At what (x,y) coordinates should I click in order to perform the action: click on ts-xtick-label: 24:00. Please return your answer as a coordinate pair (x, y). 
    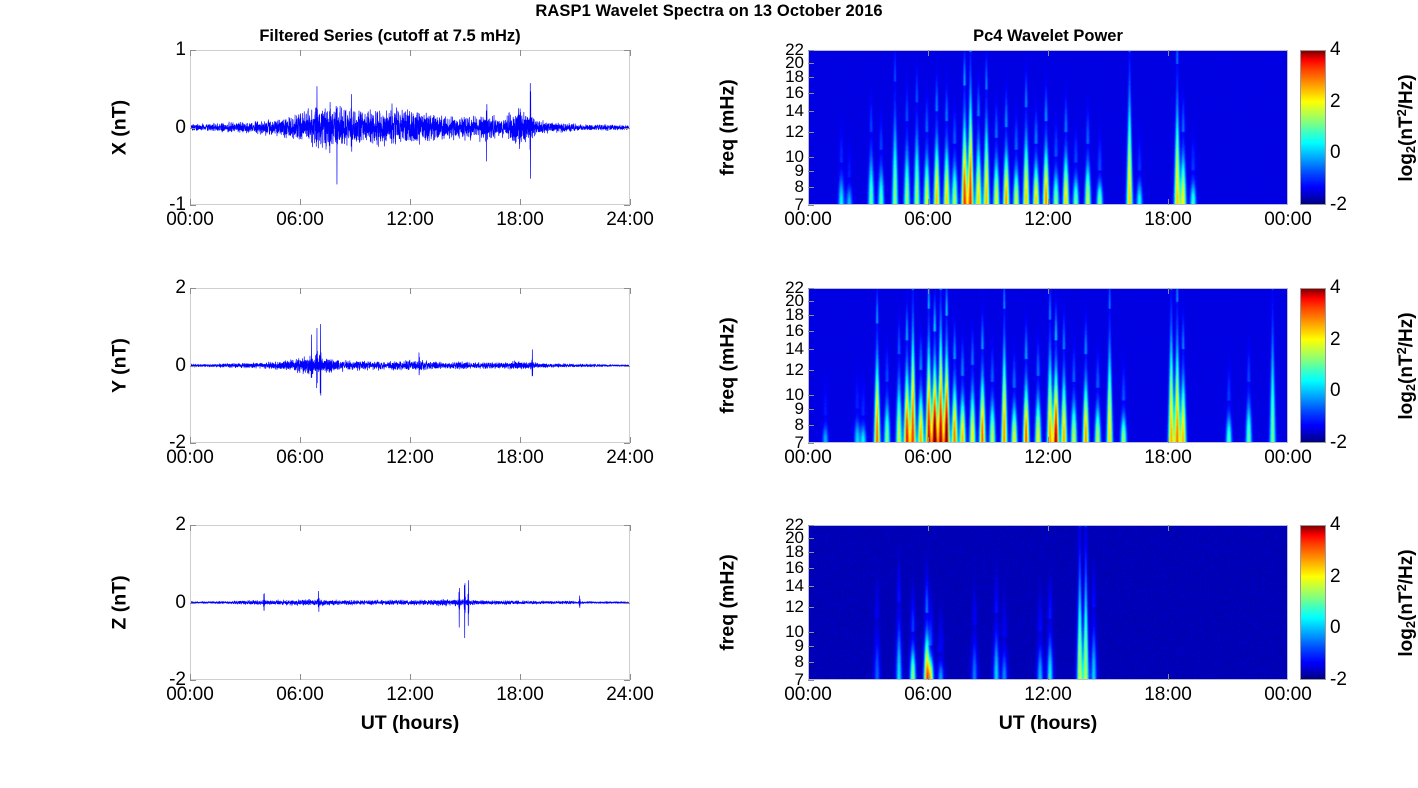
    Looking at the image, I should click on (630, 219).